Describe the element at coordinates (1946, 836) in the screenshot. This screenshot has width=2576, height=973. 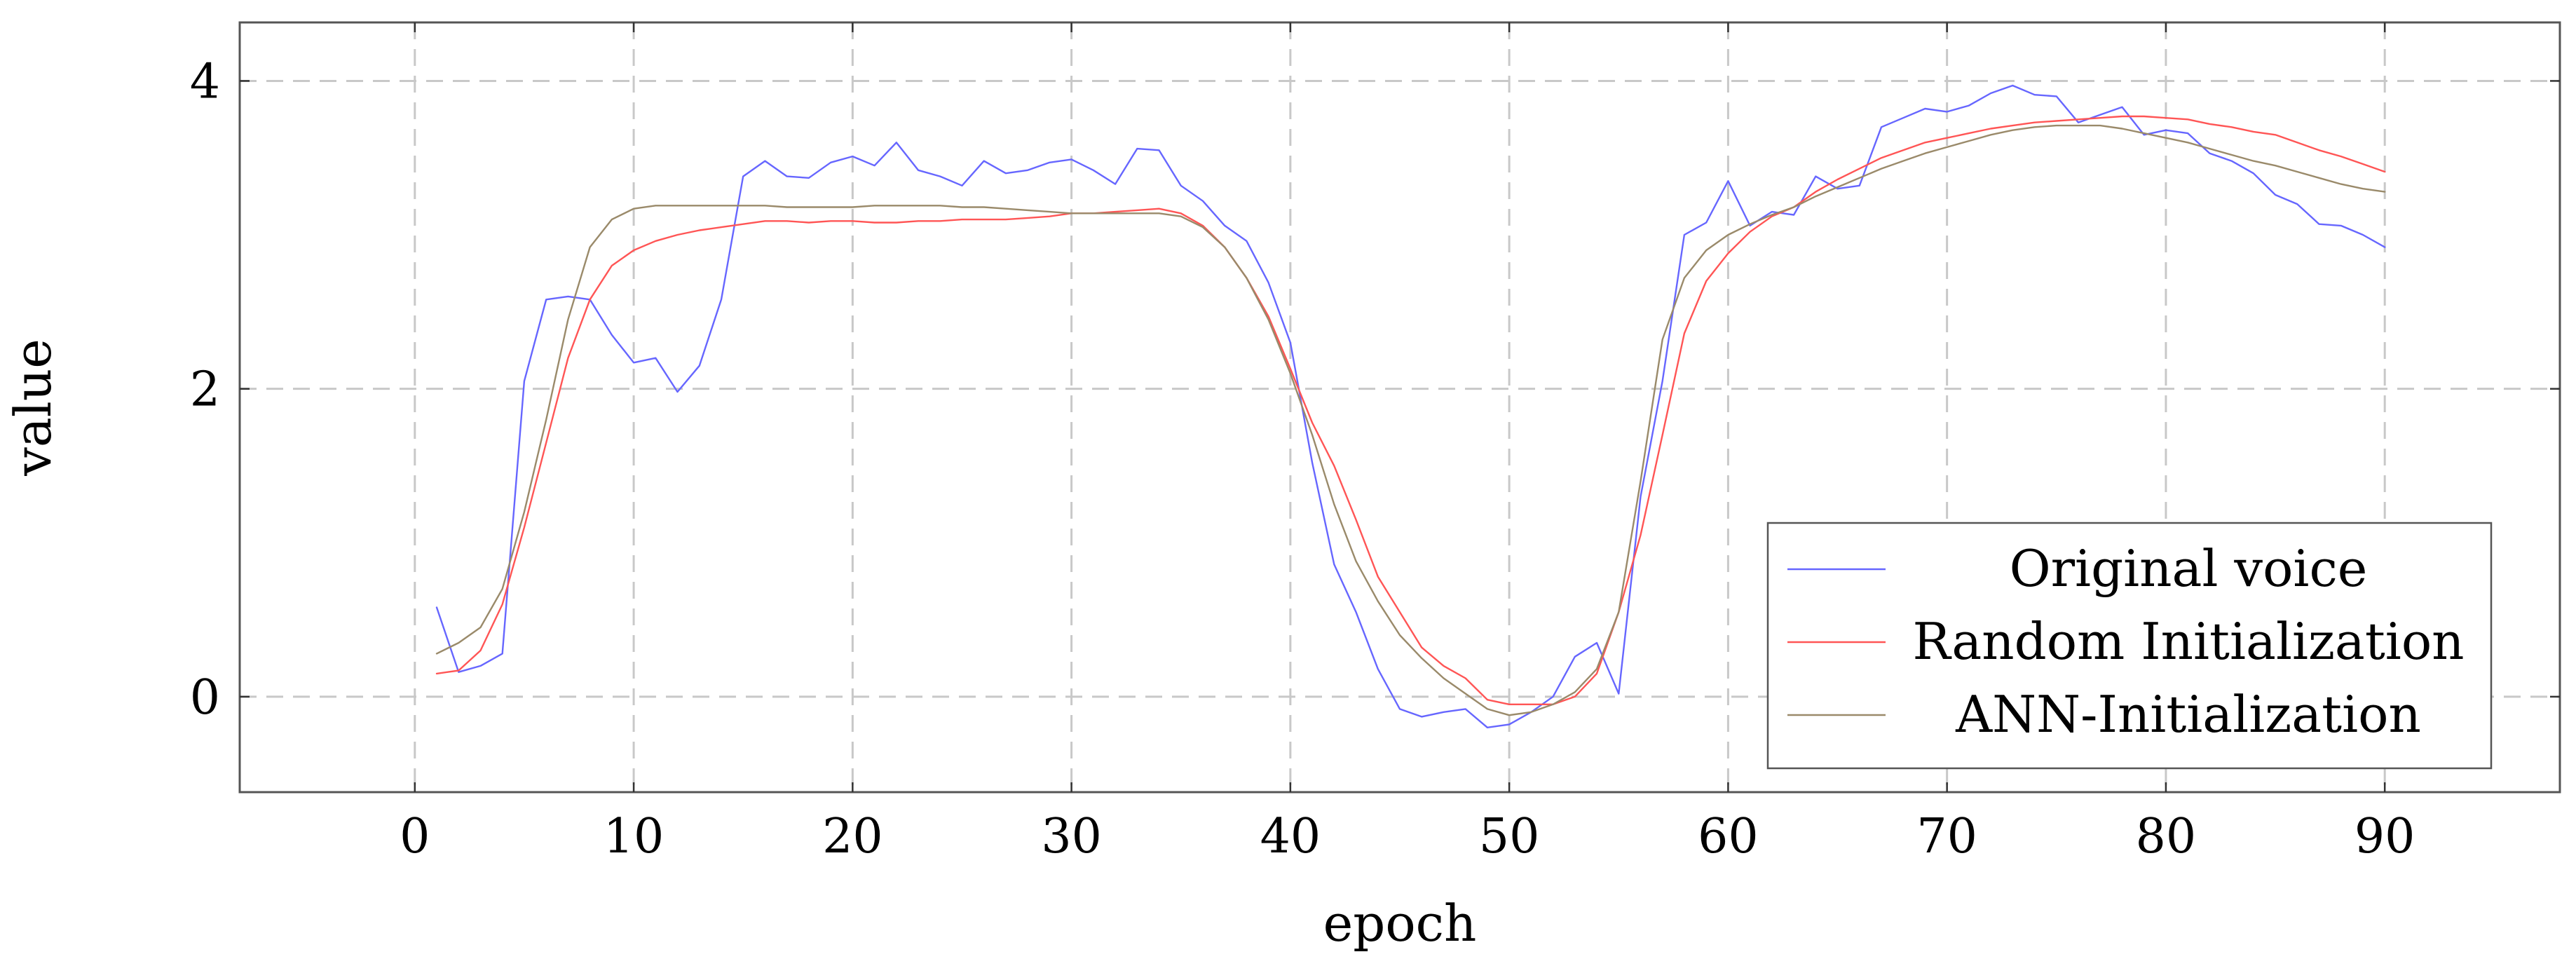
I see `x-tick-label: 70` at that location.